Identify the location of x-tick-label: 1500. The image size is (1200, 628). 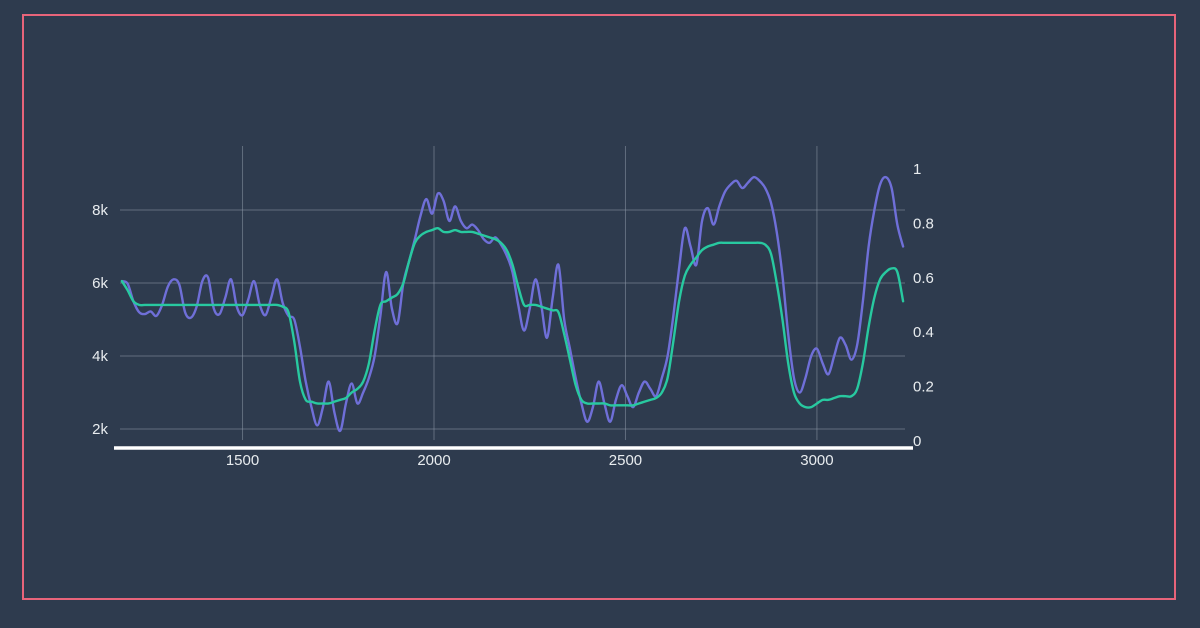
(242, 460).